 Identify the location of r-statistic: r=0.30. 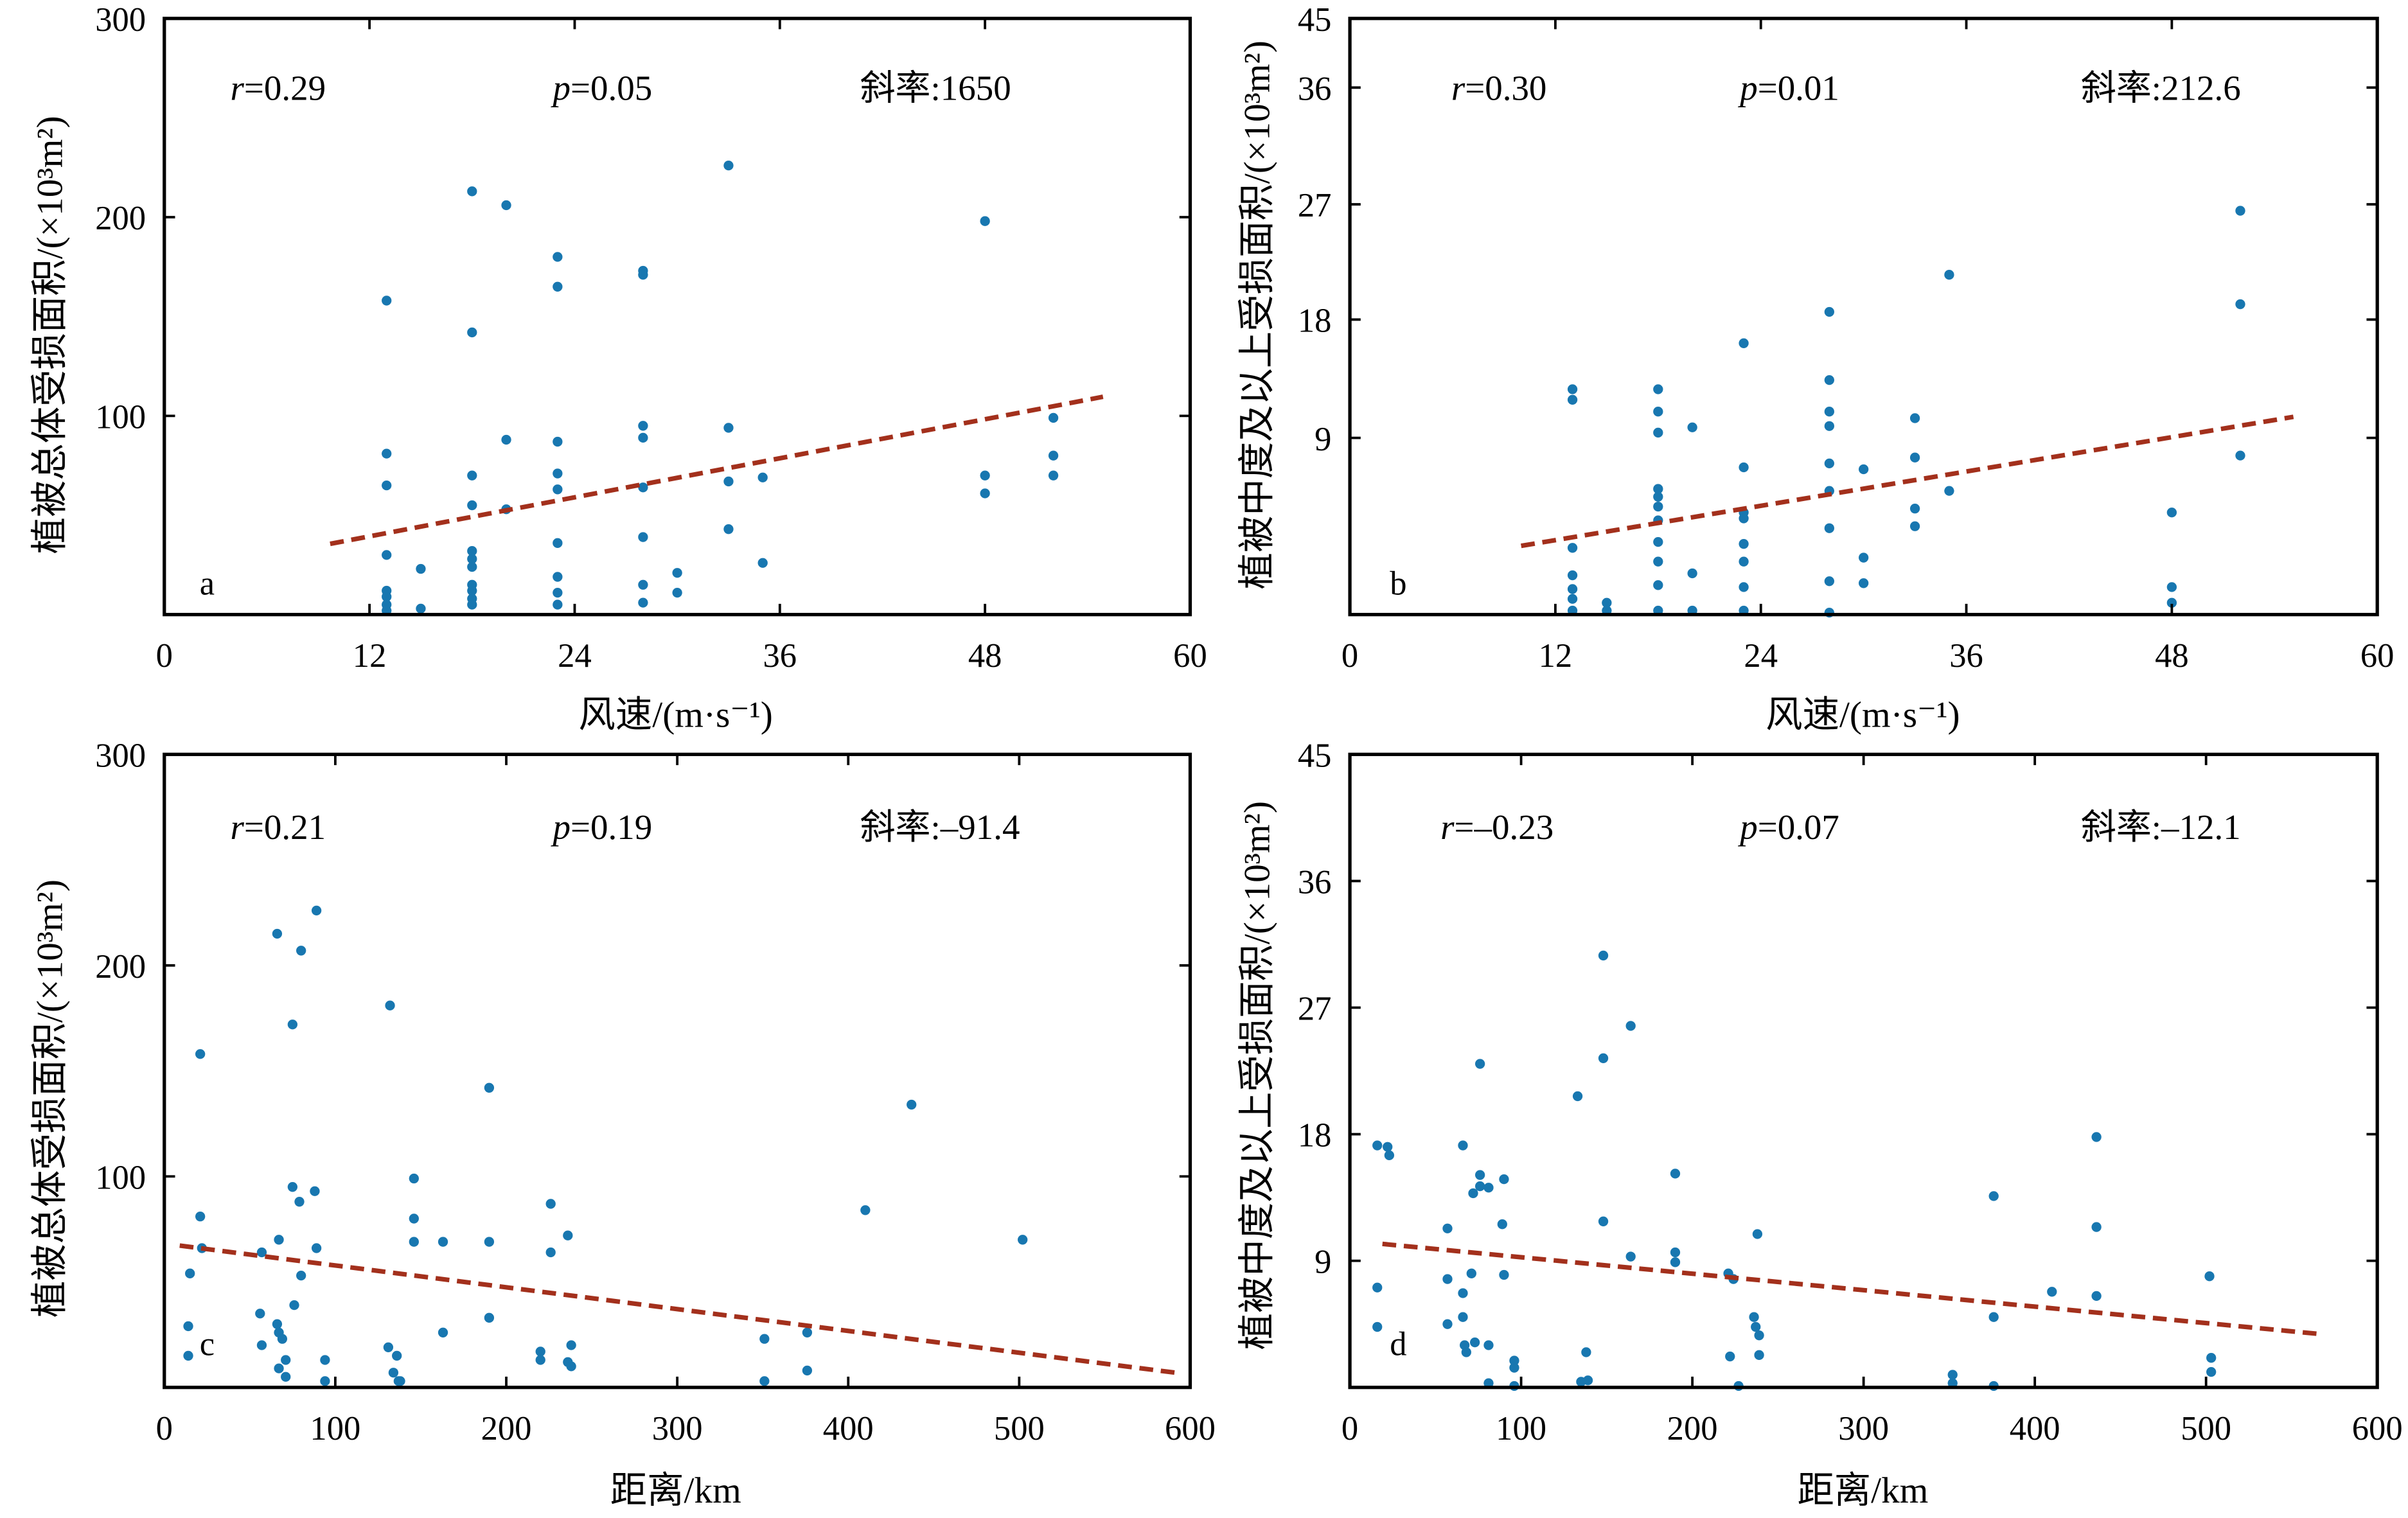
(1499, 87).